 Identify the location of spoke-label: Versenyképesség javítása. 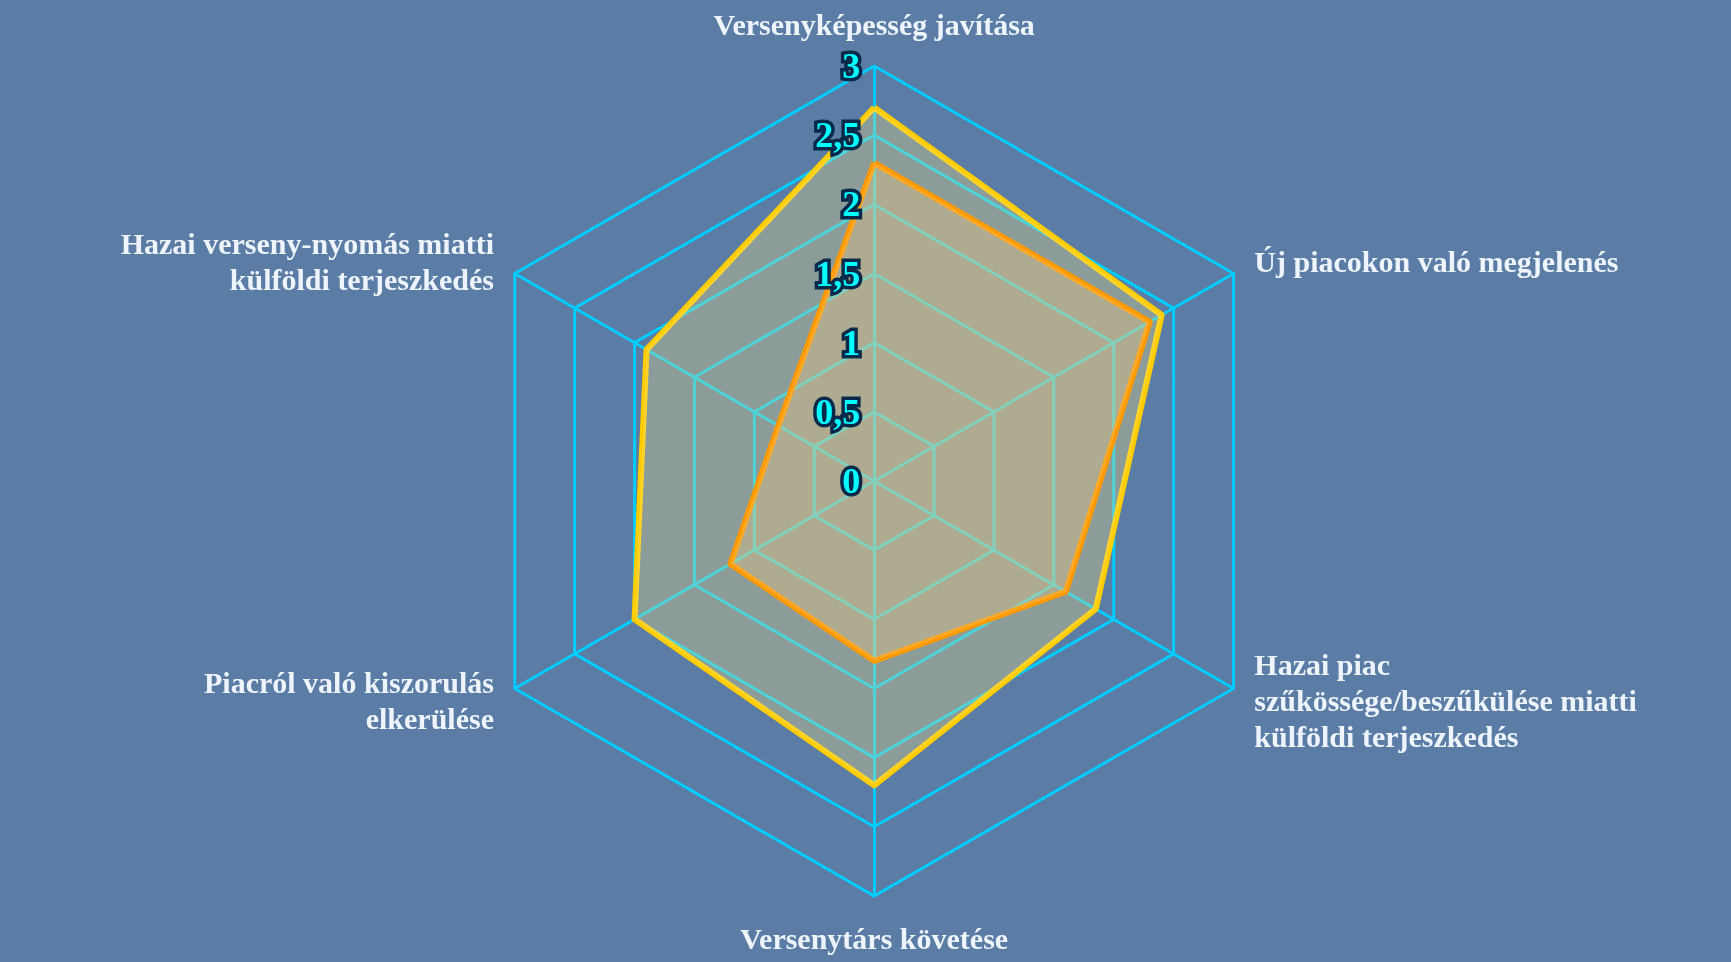
(874, 24).